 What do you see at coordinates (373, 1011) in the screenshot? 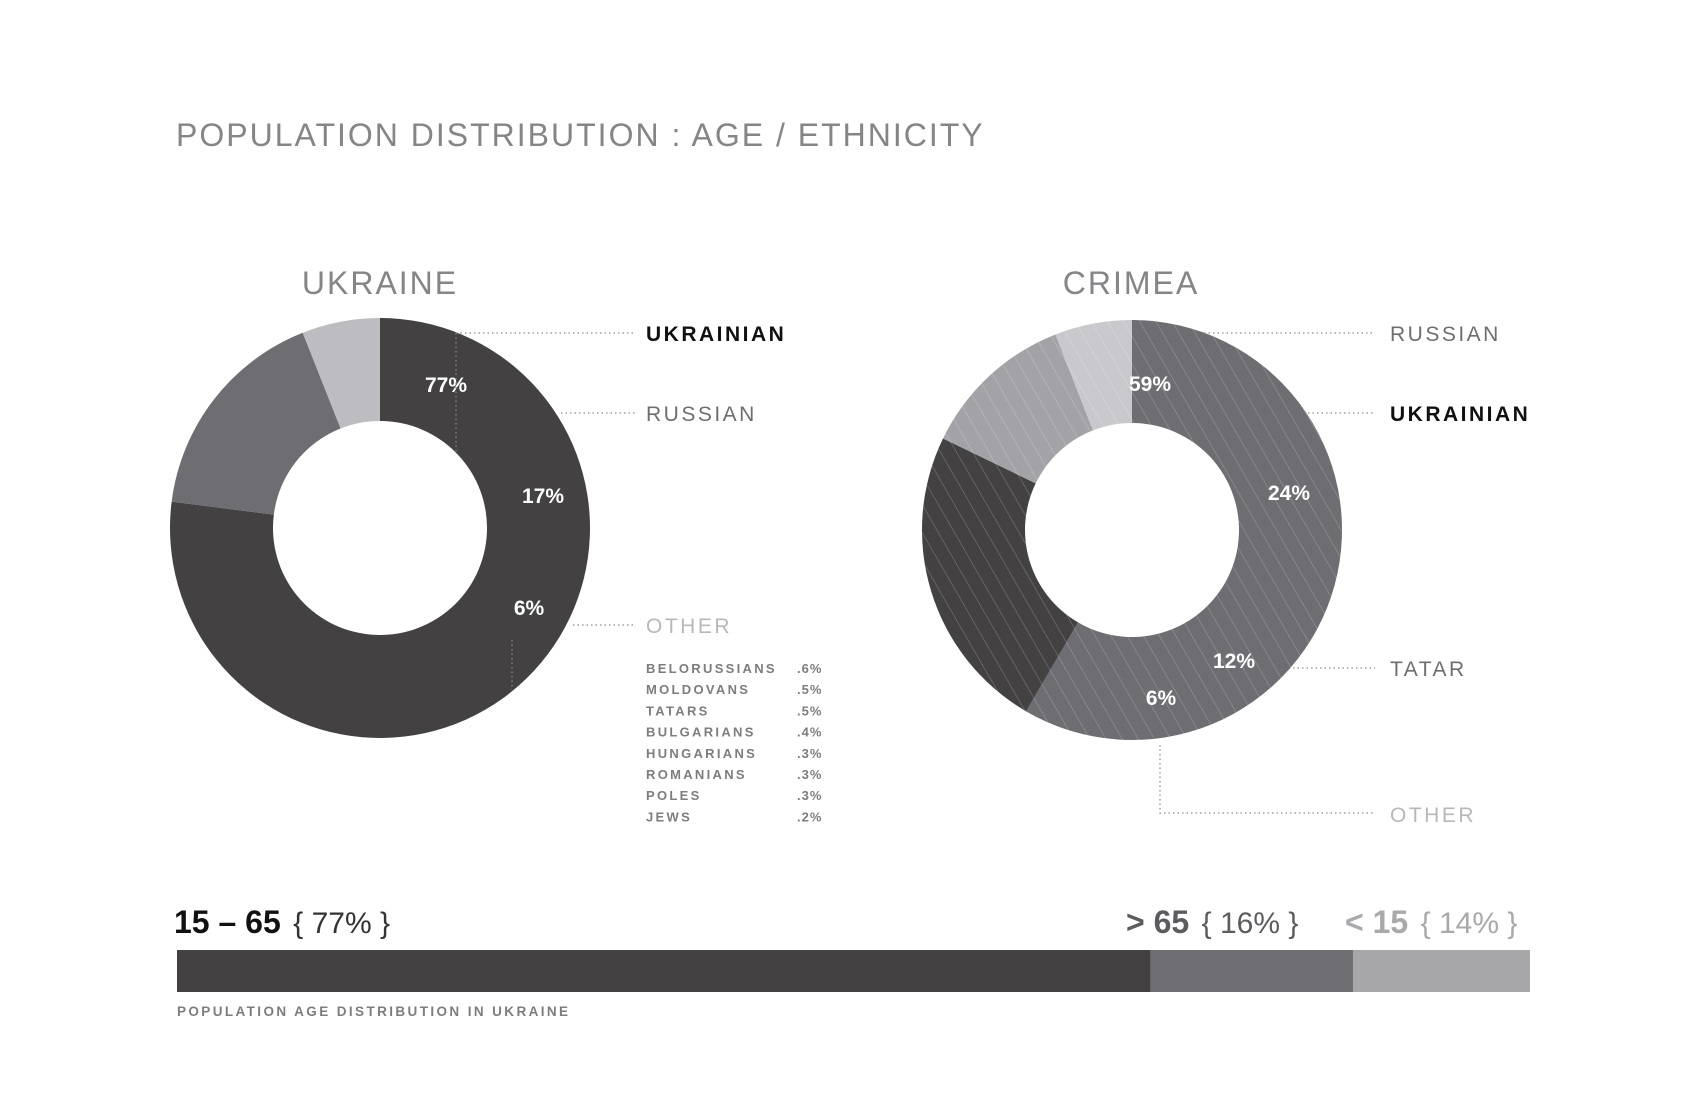
I see `age-bar-caption: POPULATION AGE DISTRIBUTION IN UKRAINE` at bounding box center [373, 1011].